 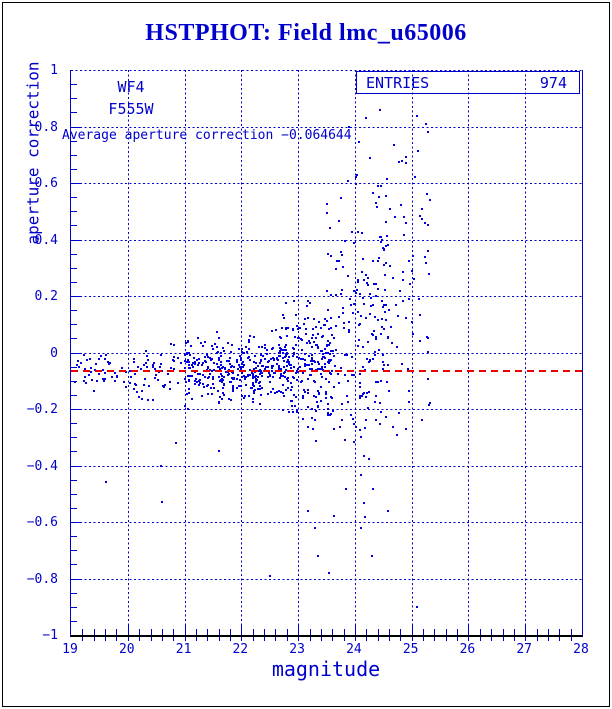 I want to click on gridline-v, so click(x=128, y=352).